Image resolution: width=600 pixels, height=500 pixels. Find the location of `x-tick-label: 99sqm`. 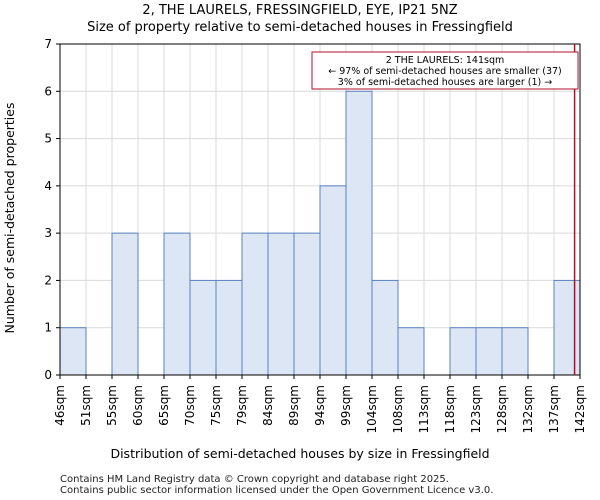

x-tick-label: 99sqm is located at coordinates (346, 405).